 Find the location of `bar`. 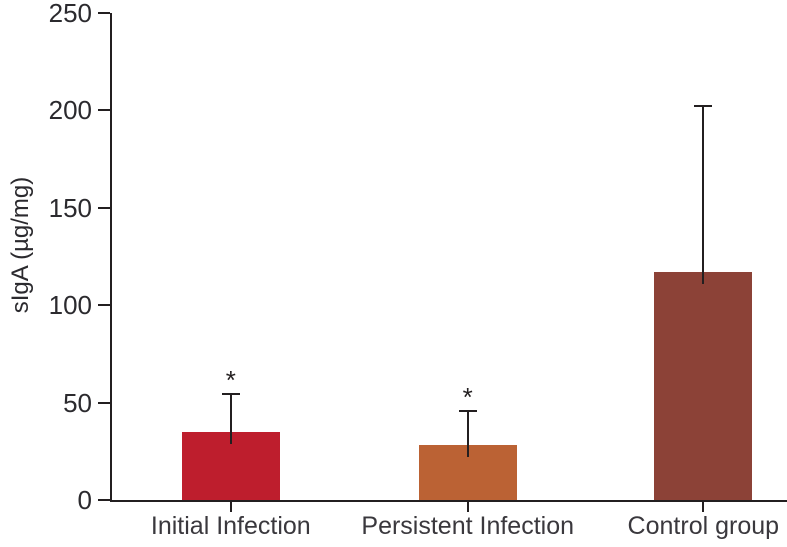

bar is located at coordinates (703, 386).